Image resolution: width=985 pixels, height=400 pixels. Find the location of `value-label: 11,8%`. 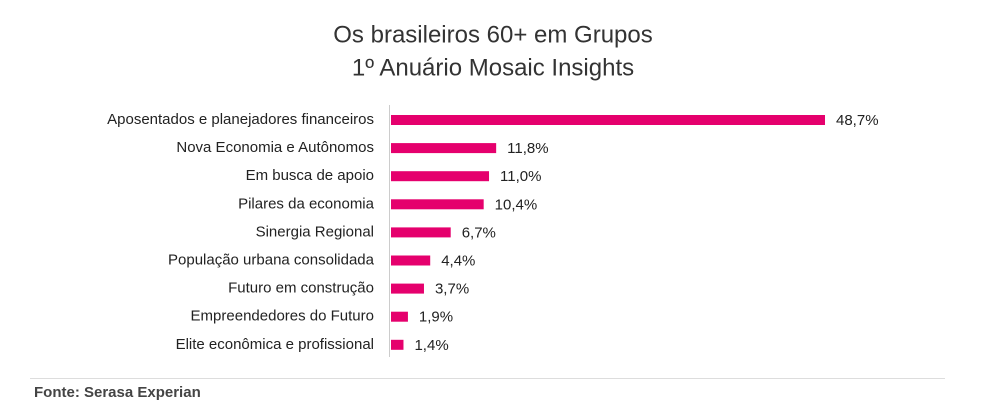

value-label: 11,8% is located at coordinates (527, 148).